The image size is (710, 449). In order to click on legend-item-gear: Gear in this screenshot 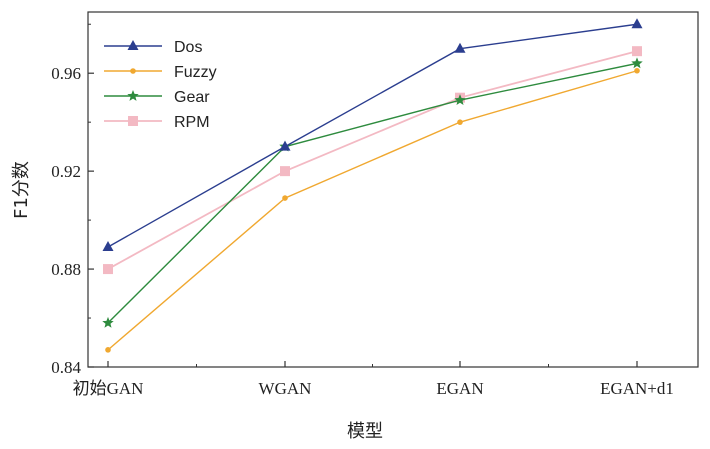, I will do `click(157, 97)`.